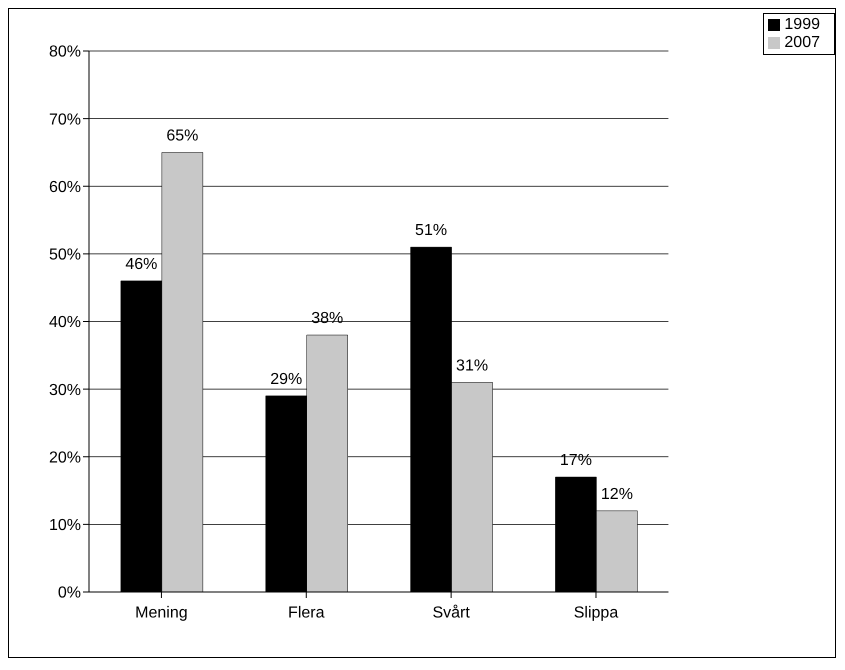 The image size is (845, 670). Describe the element at coordinates (64, 187) in the screenshot. I see `y-tick-label: 60%` at that location.